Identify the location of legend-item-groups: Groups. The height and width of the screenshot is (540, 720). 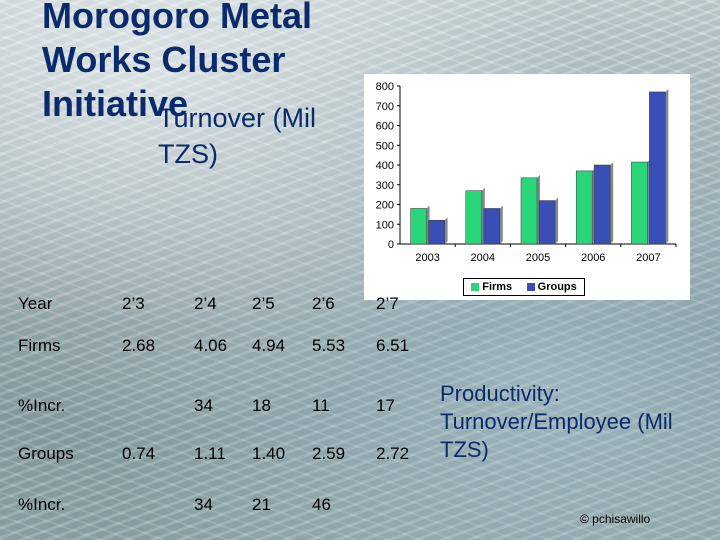
(551, 287).